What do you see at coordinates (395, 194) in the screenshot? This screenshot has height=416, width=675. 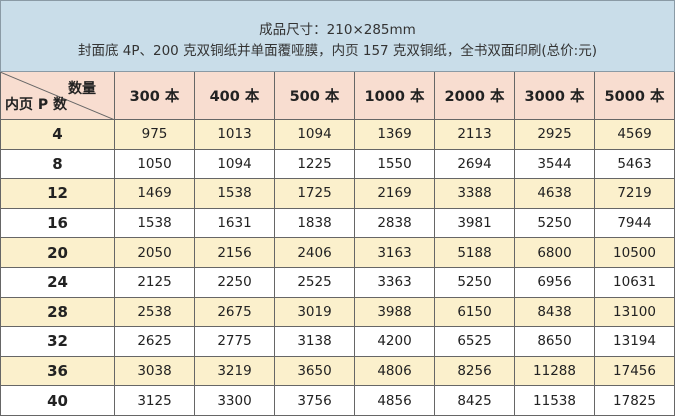 I see `price-cell: 2169` at bounding box center [395, 194].